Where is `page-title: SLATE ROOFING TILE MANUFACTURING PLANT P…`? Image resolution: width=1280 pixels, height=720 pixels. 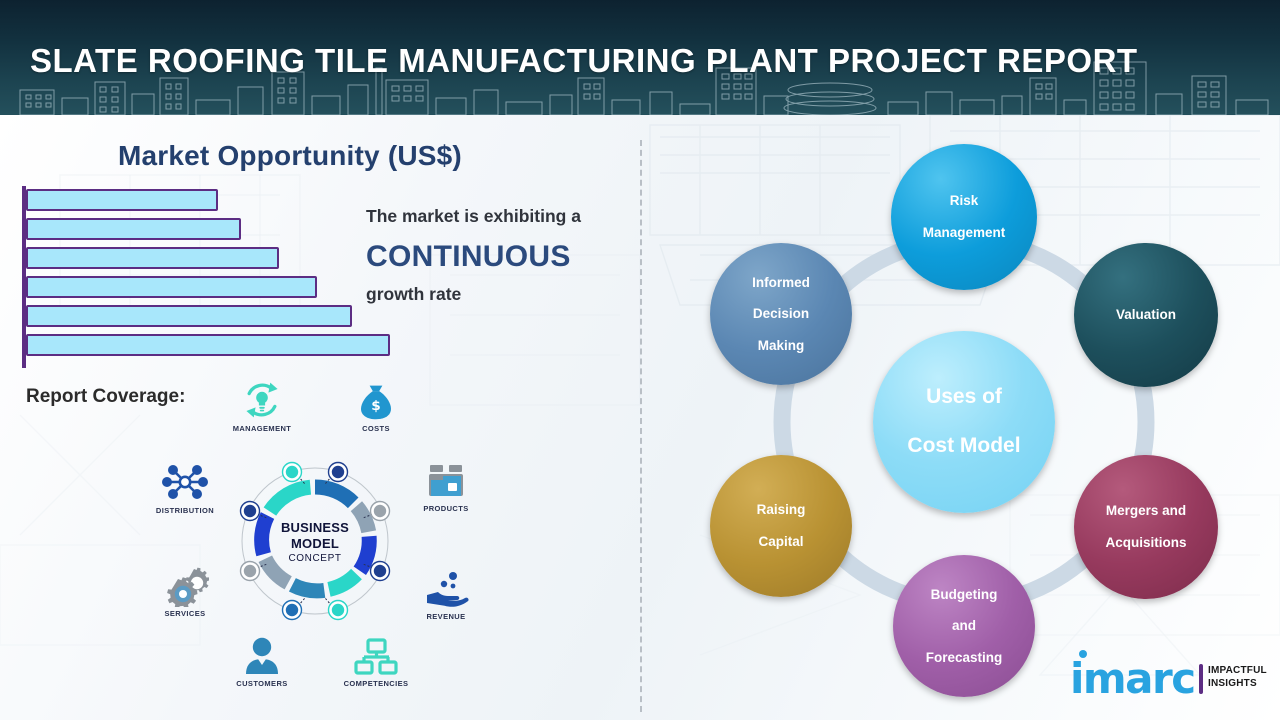 page-title: SLATE ROOFING TILE MANUFACTURING PLANT P… is located at coordinates (584, 60).